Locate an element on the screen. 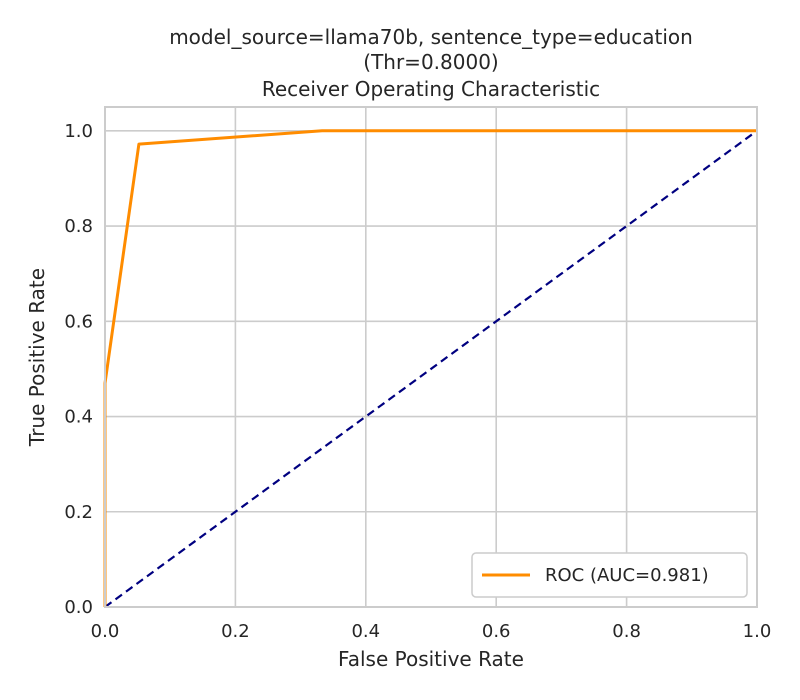 The width and height of the screenshot is (800, 700). chart-subtitle-threshold: (Thr=0.8000) is located at coordinates (430, 62).